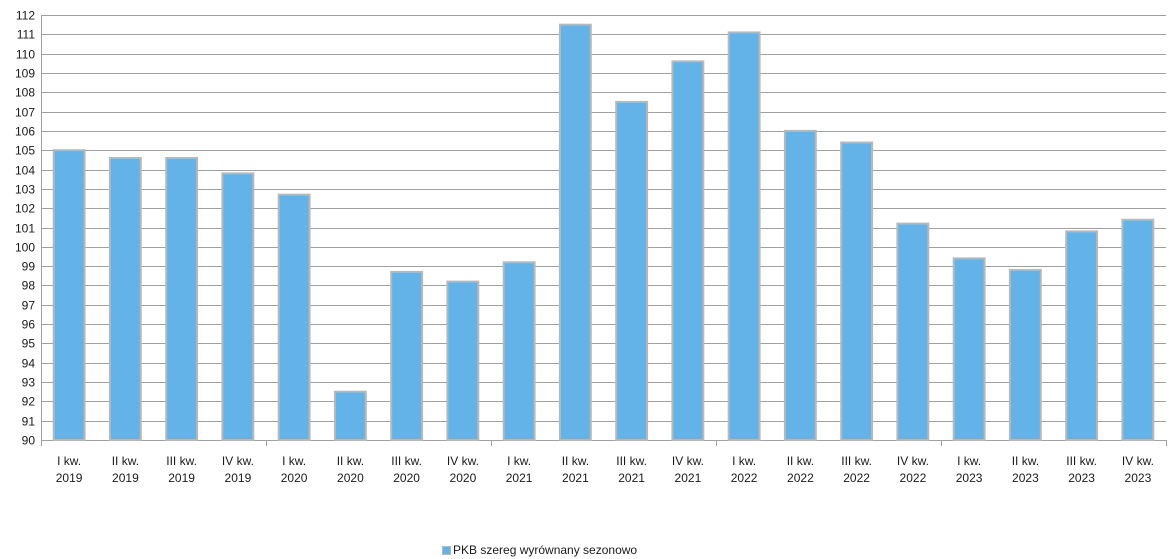  I want to click on x-tick-label: II kw. 2020, so click(350, 469).